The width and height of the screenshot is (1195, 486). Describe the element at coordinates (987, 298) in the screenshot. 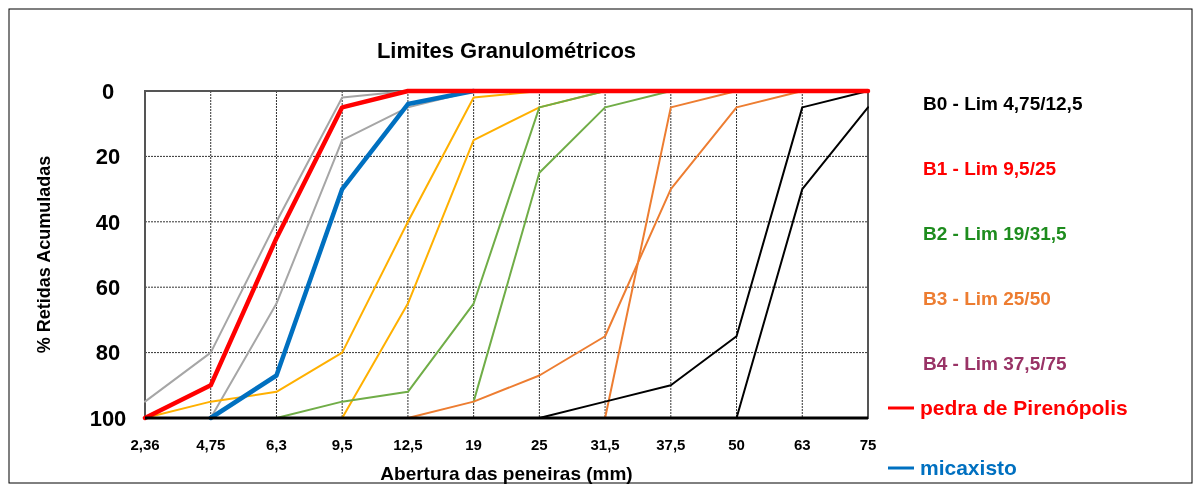

I see `text: B3 - Lim 25/50` at that location.